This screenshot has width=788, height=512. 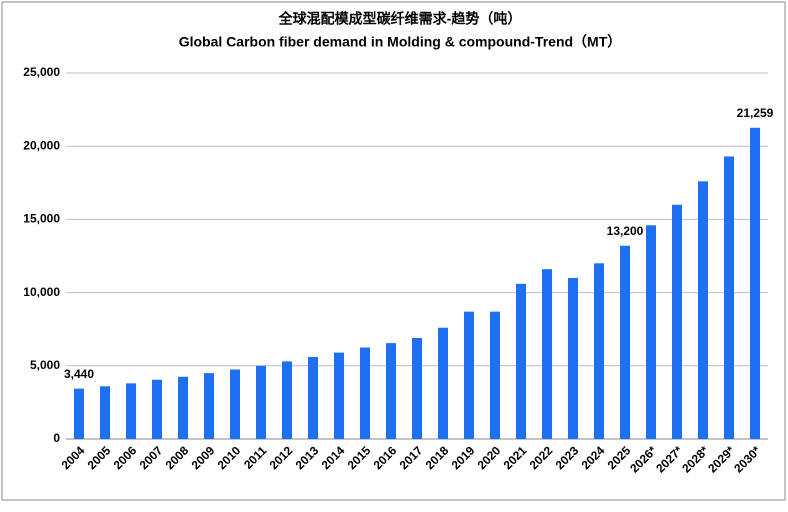 I want to click on y-tick-label: 0, so click(x=56, y=438).